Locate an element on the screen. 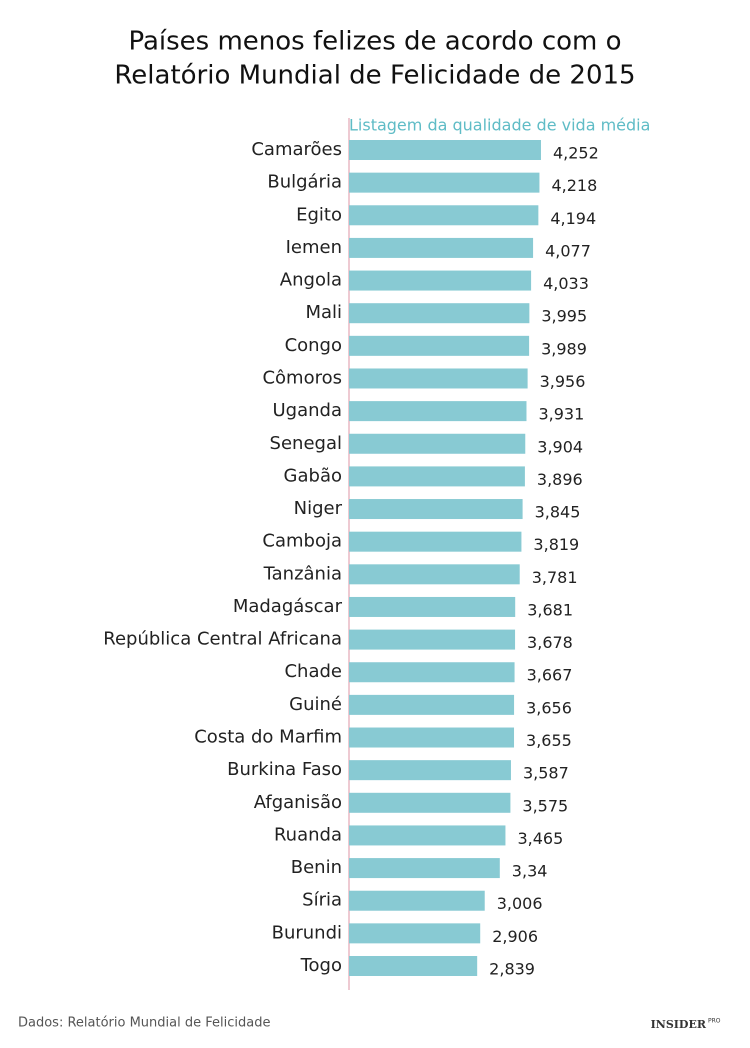 The height and width of the screenshot is (1048, 750). value-label: 2,839 is located at coordinates (512, 969).